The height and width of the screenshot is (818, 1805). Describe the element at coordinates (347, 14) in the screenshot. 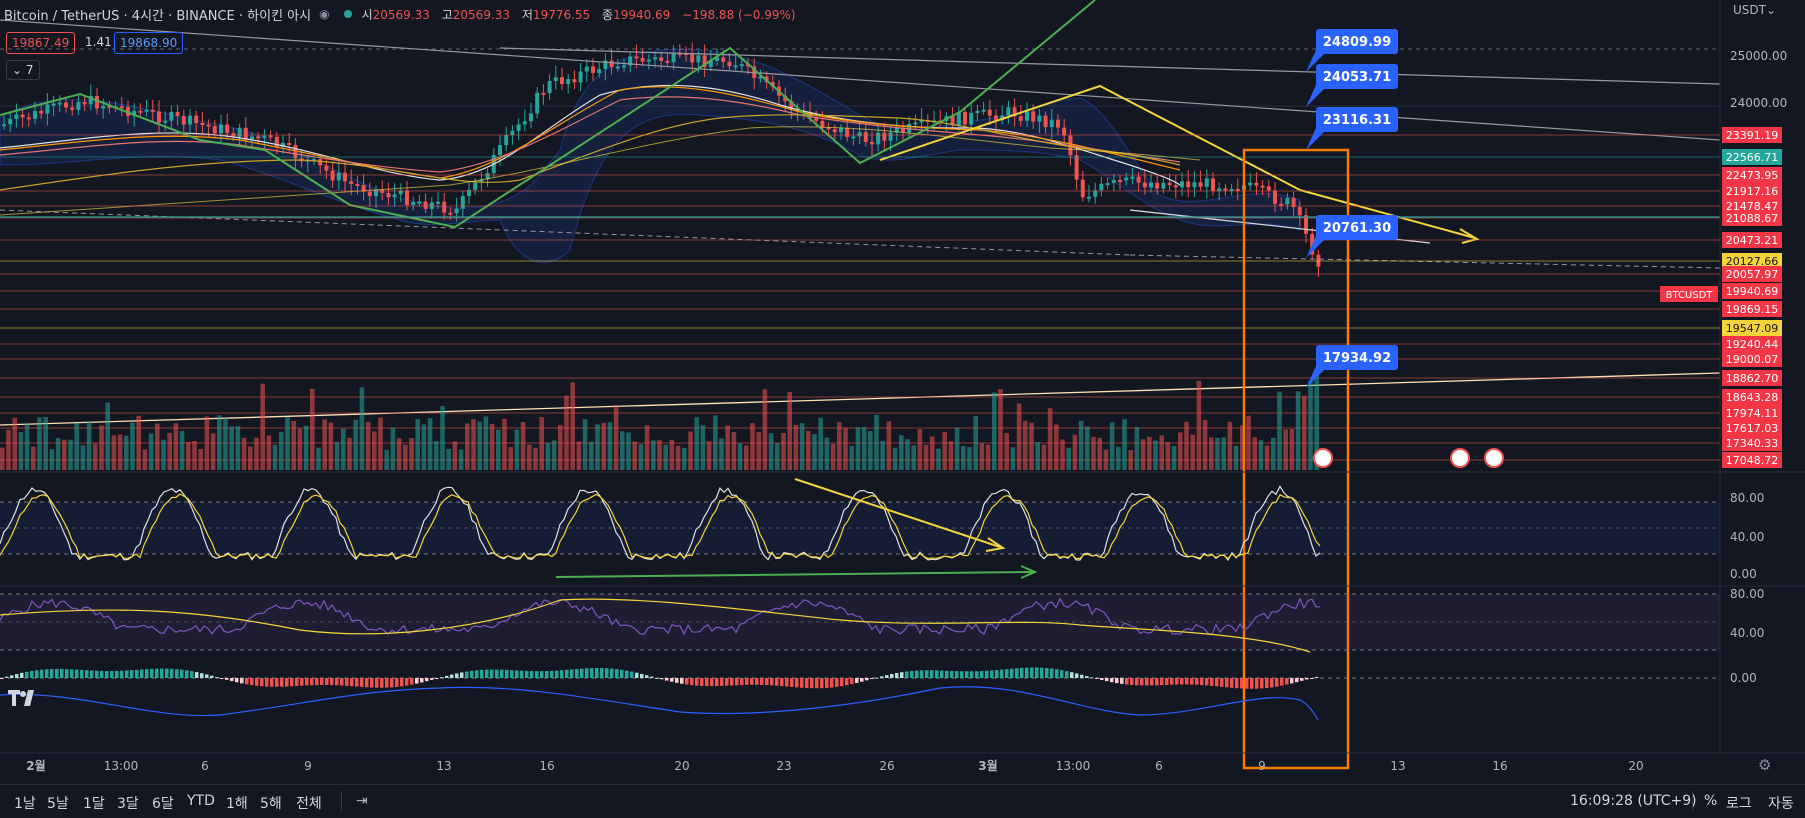

I see `market-status-dot` at that location.